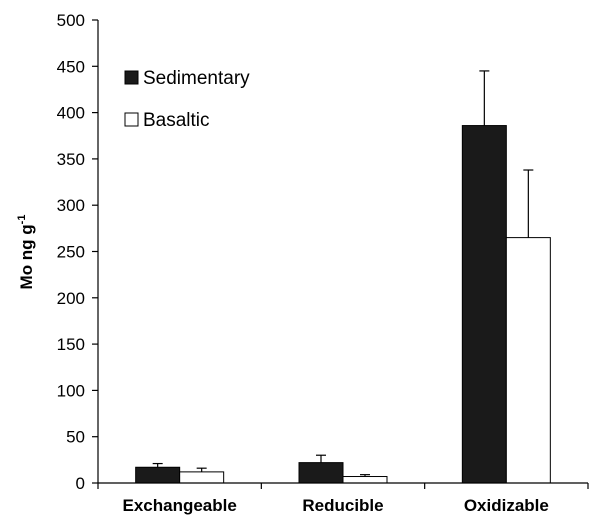  I want to click on legend: Sedimentary Basaltic, so click(187, 99).